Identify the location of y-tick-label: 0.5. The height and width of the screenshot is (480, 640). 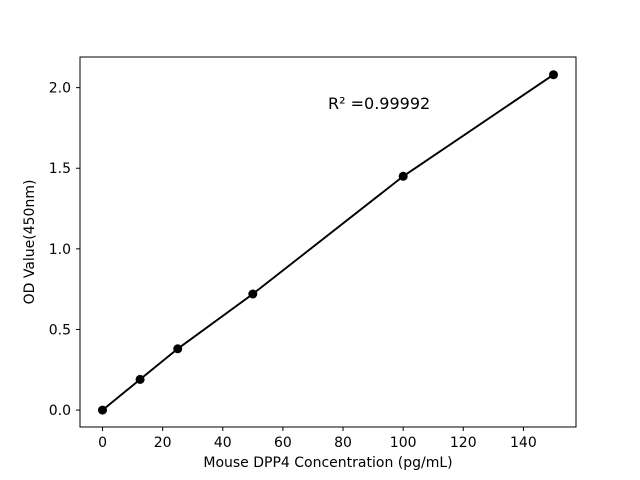
(60, 330).